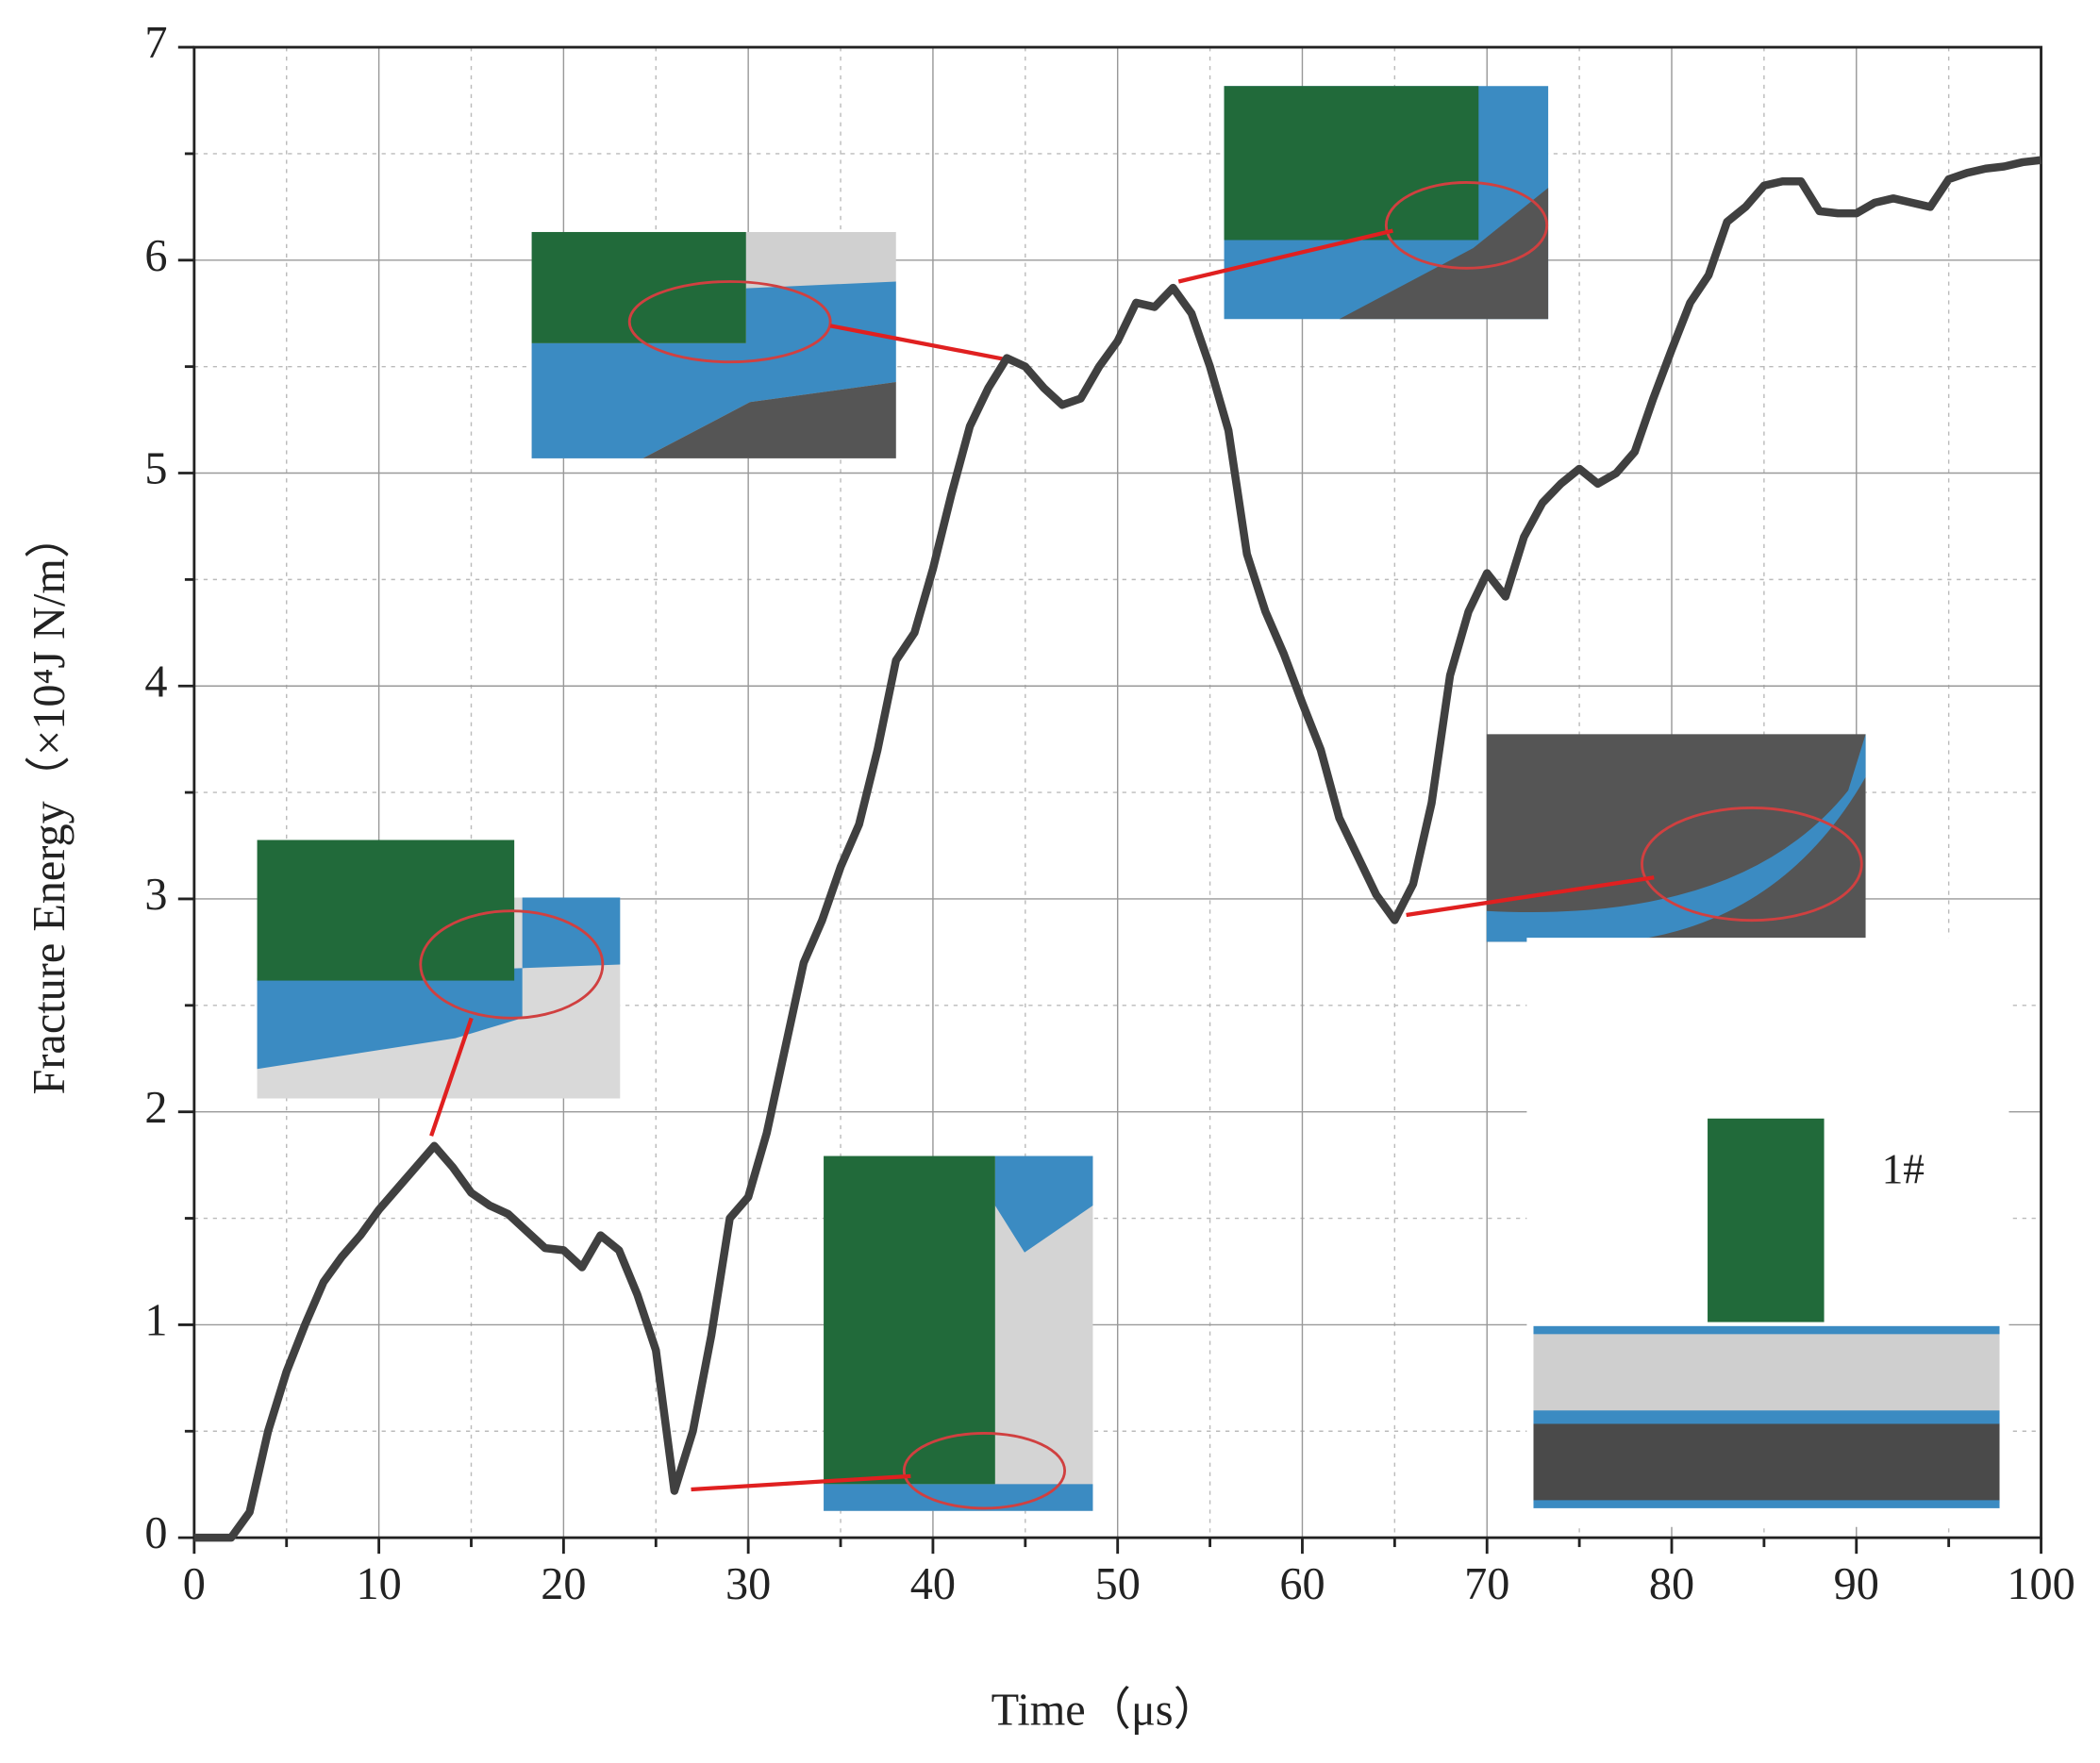 This screenshot has height=1763, width=2100. I want to click on x-tick-label: 0, so click(195, 1584).